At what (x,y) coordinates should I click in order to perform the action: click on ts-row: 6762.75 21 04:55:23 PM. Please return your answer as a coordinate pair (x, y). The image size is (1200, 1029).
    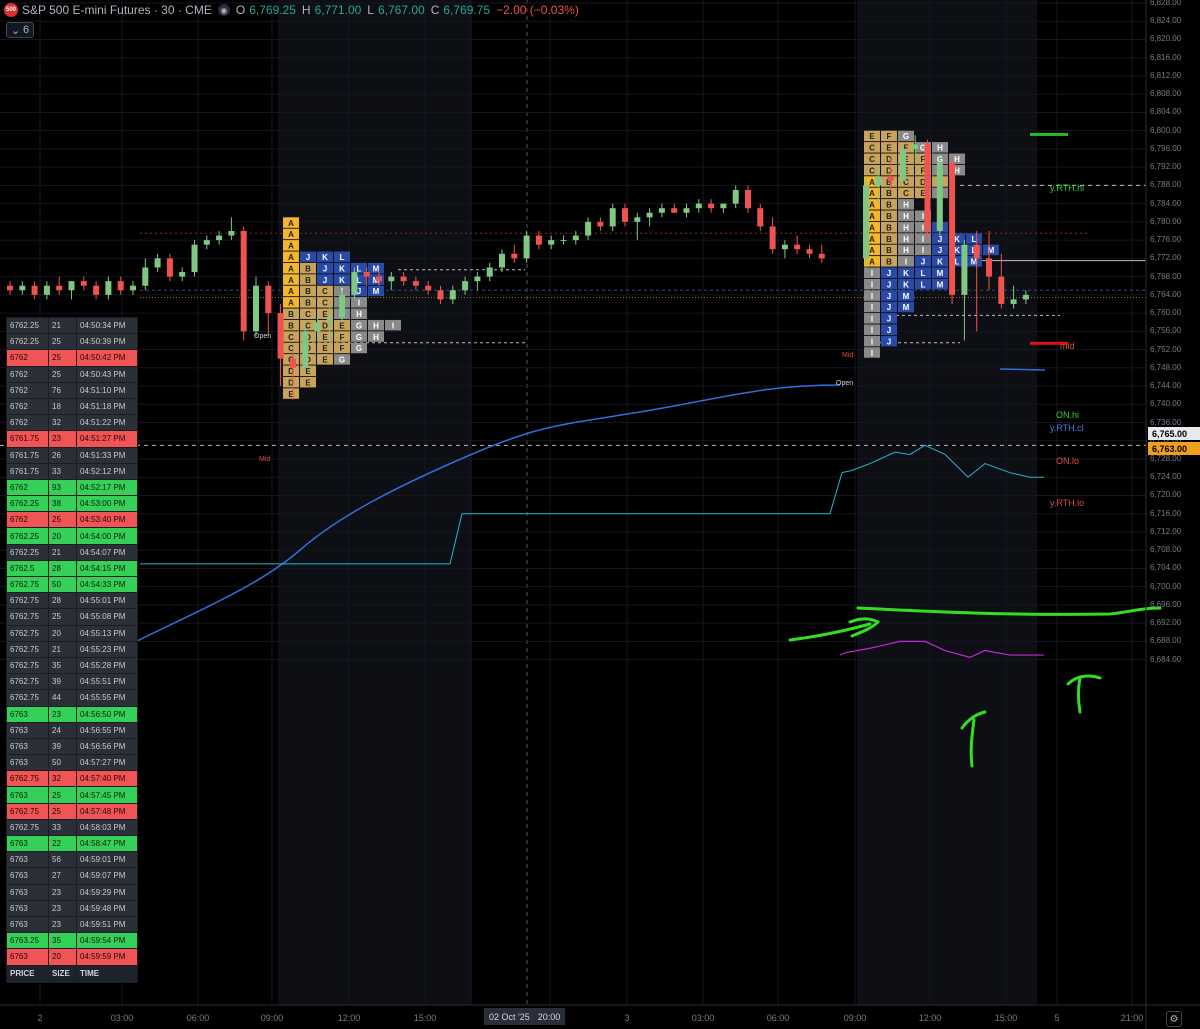
    Looking at the image, I should click on (72, 649).